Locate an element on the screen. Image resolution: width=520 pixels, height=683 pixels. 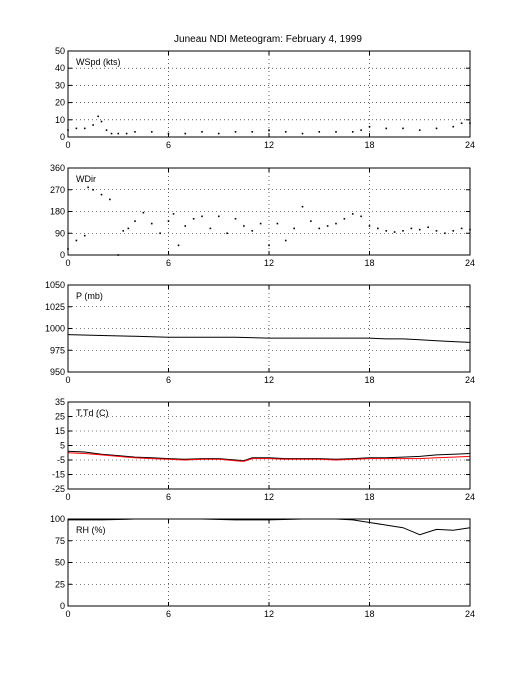
y-tick-label: 950 is located at coordinates (57, 372).